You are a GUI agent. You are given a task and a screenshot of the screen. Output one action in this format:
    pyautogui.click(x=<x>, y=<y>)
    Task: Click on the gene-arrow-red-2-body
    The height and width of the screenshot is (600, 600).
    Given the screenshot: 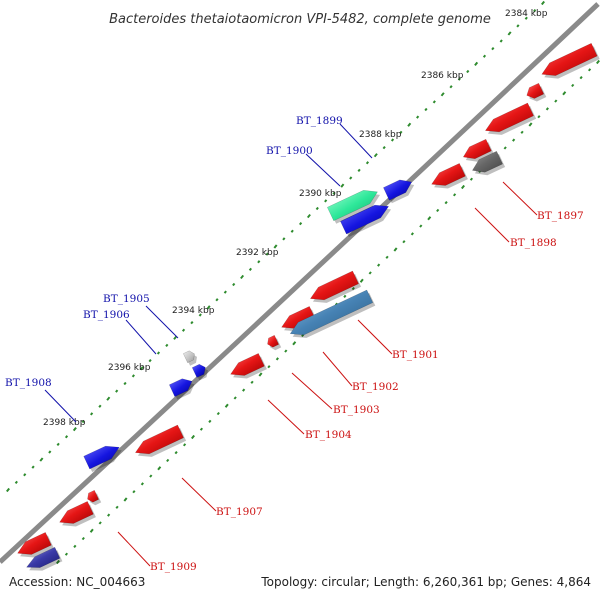 What is the action you would take?
    pyautogui.click(x=535, y=90)
    